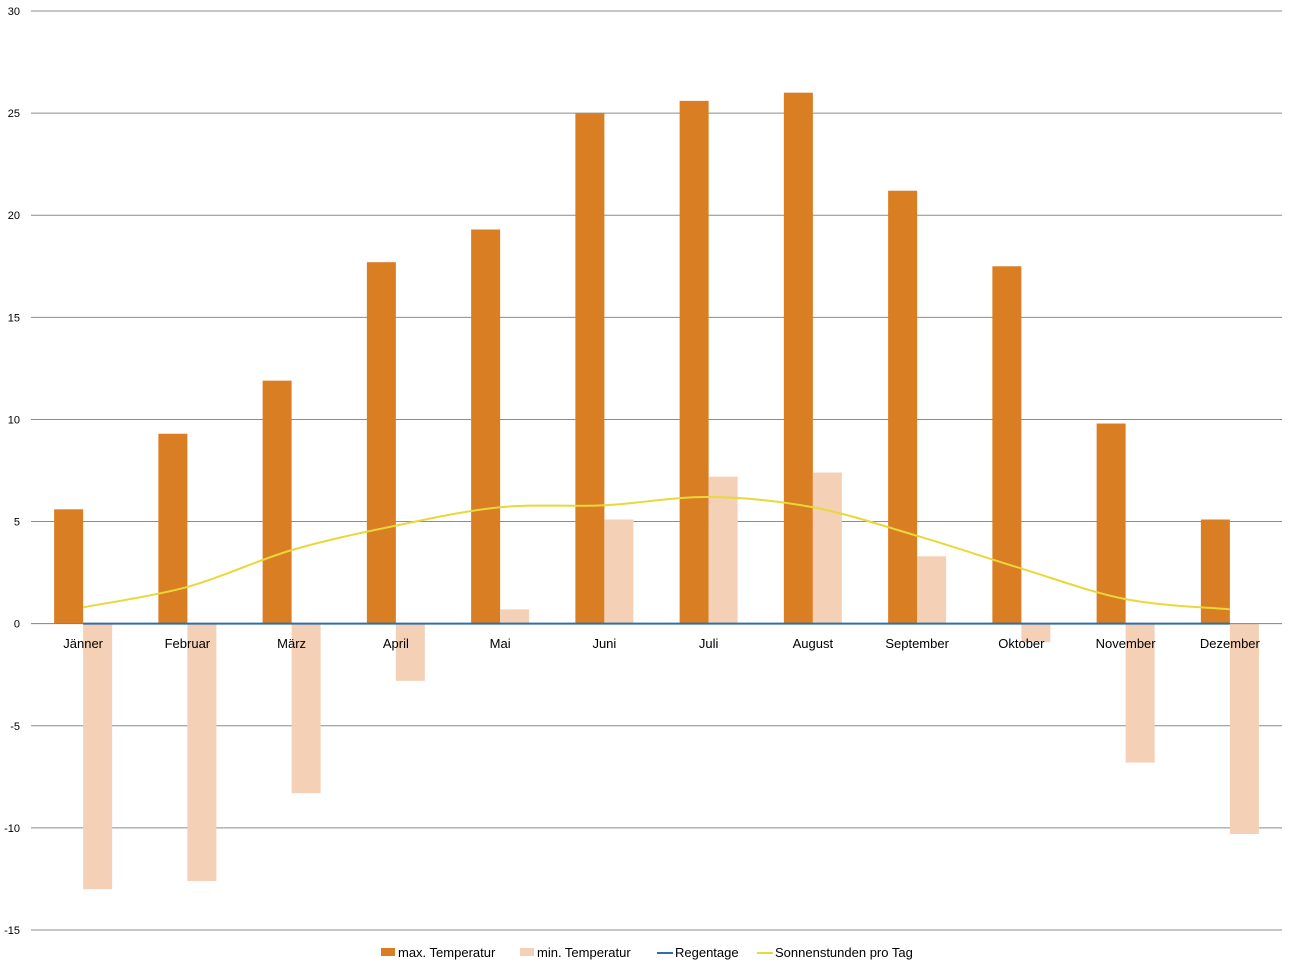  Describe the element at coordinates (188, 643) in the screenshot. I see `x-category-label: Februar` at that location.